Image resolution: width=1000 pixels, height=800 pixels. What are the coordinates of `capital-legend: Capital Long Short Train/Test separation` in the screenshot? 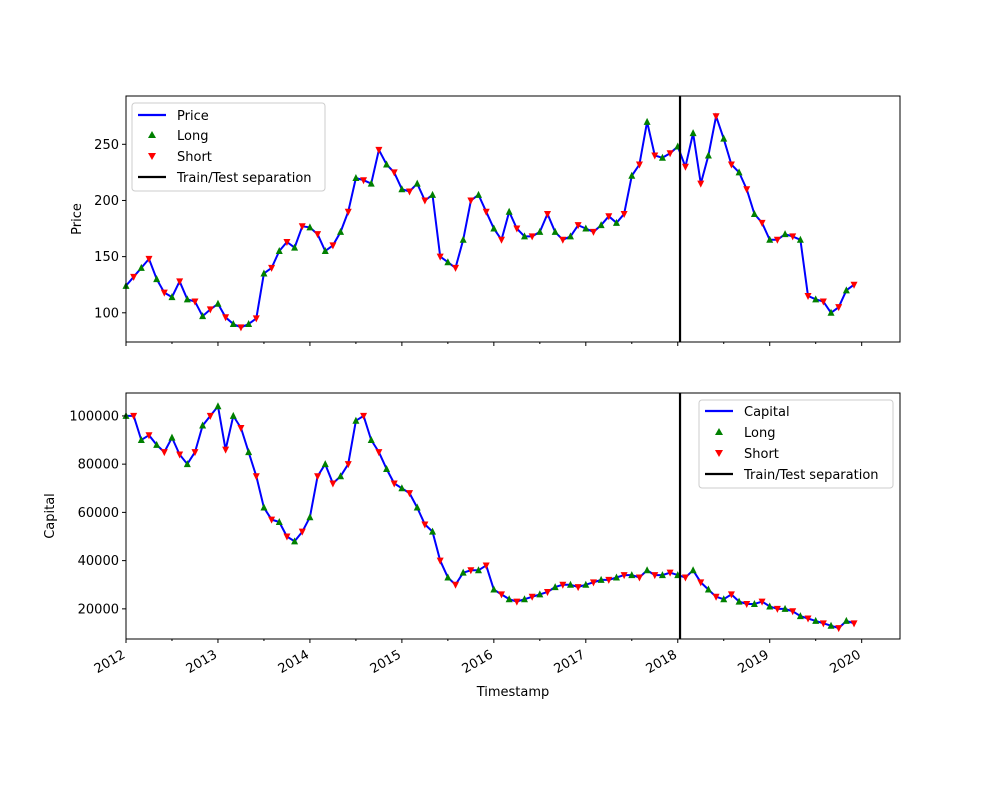 It's located at (796, 444).